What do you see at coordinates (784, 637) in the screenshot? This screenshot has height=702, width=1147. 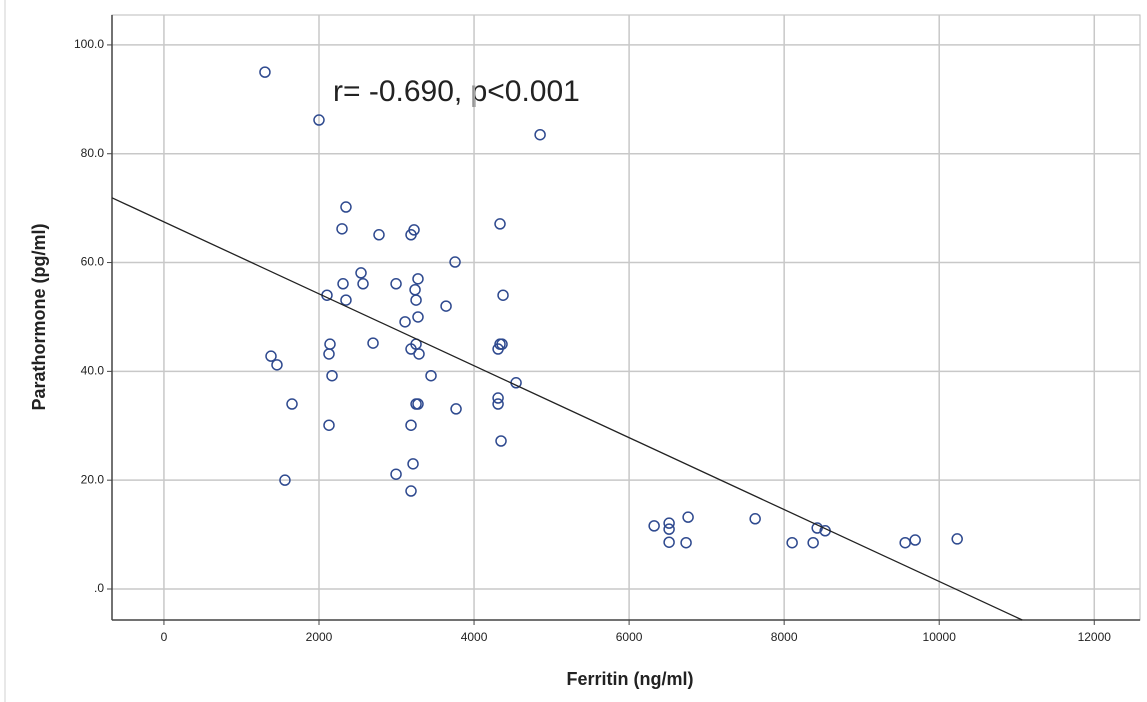 I see `x-tick-label: 8000` at bounding box center [784, 637].